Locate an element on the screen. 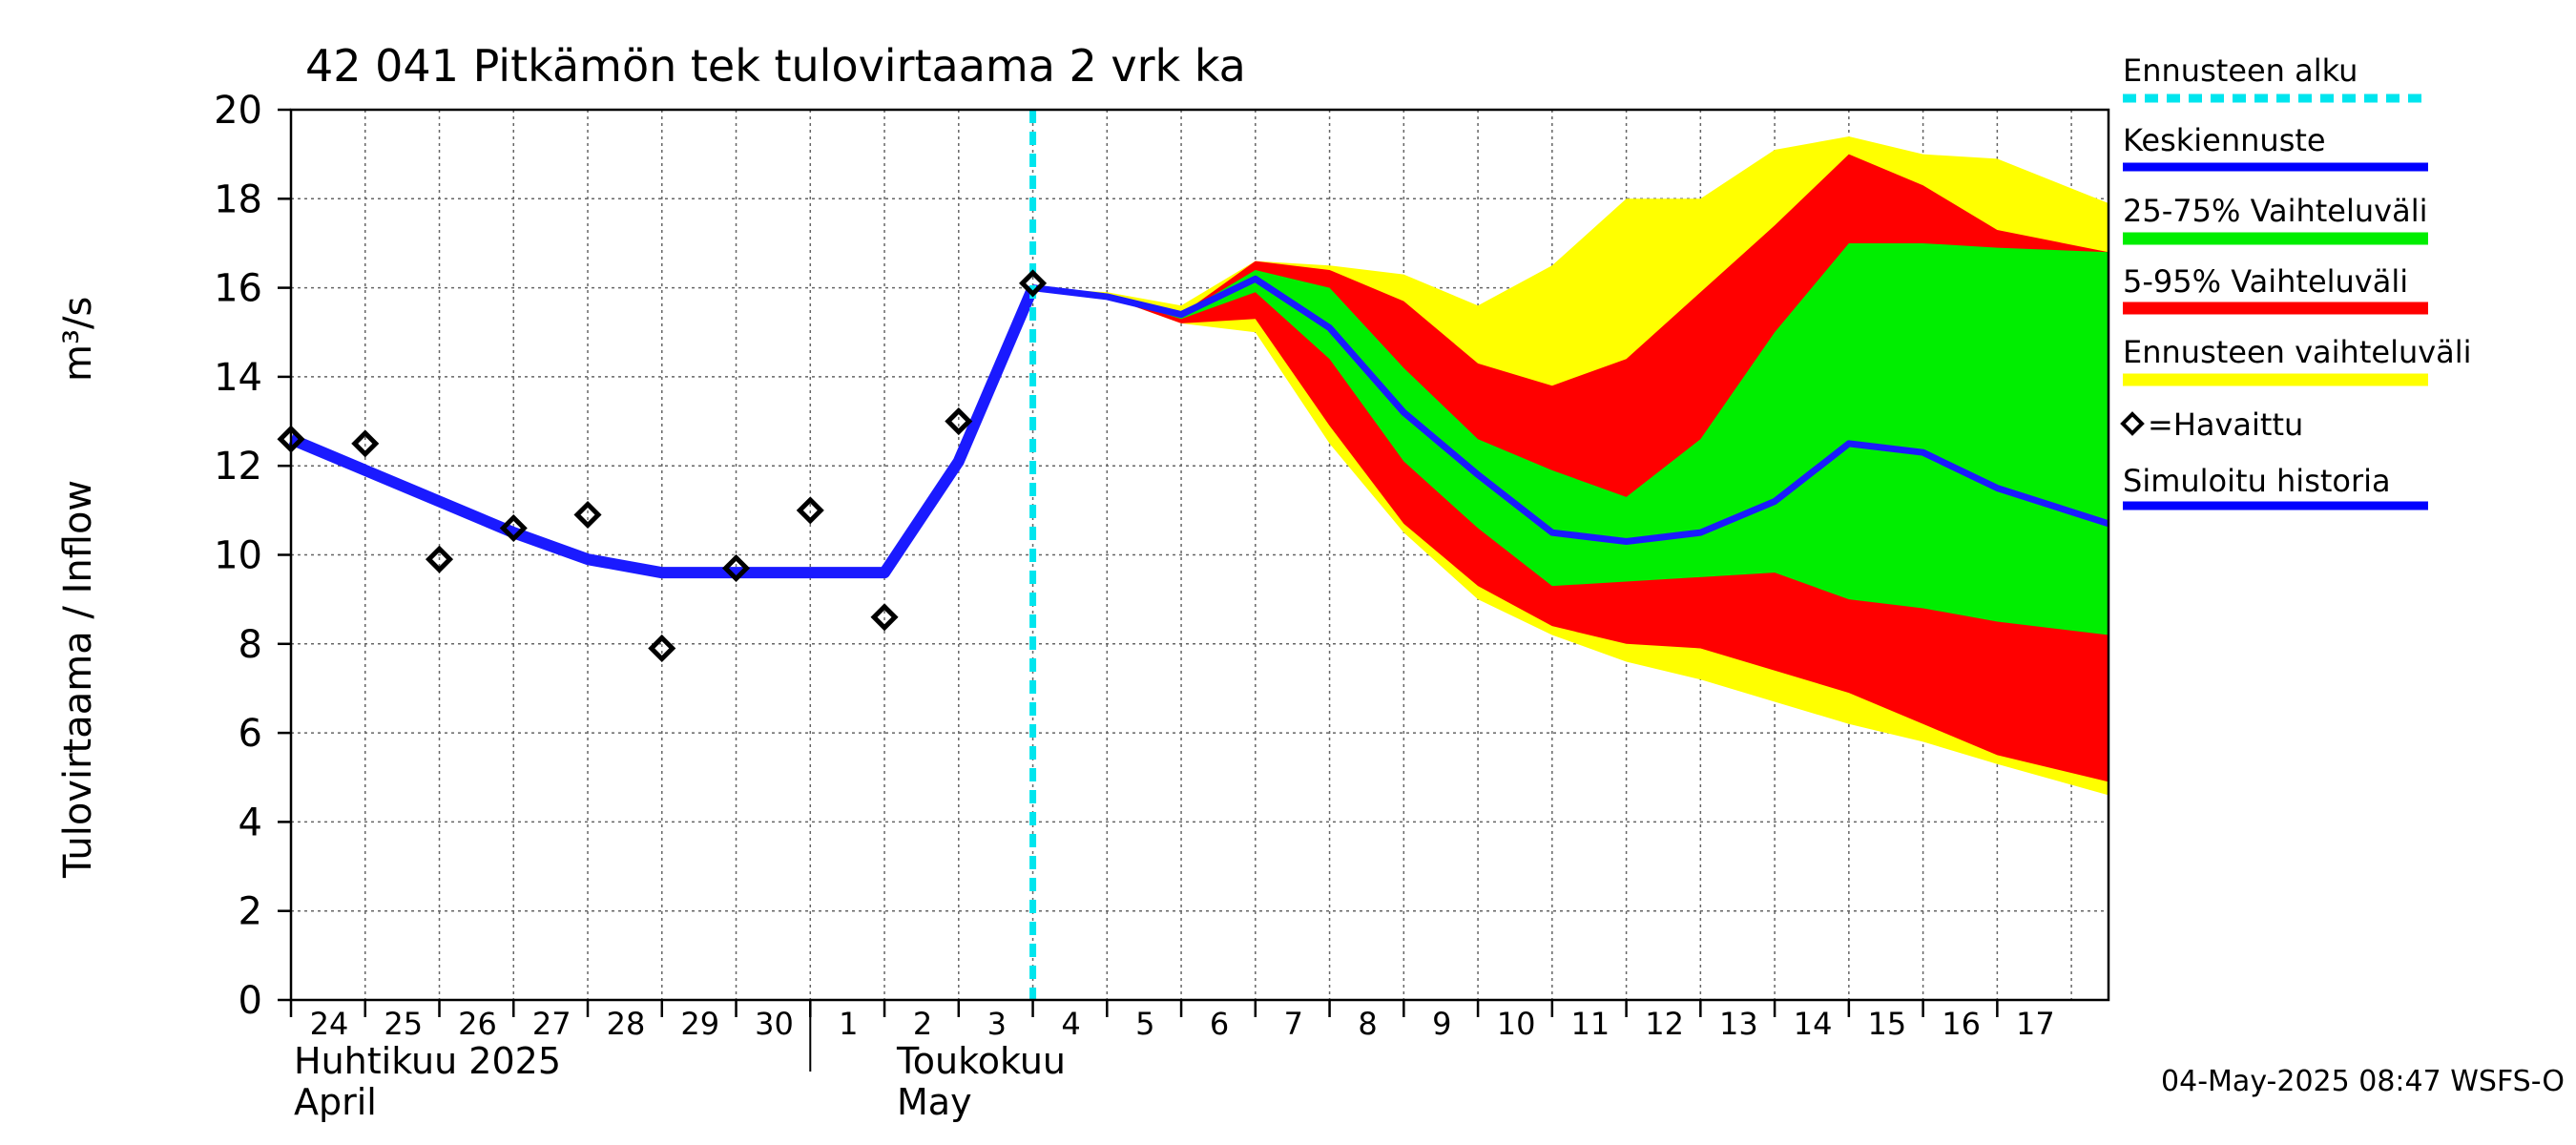 The height and width of the screenshot is (1145, 2576). timestamp: 04-May-2025 08:47 WSFS-O is located at coordinates (2363, 1081).